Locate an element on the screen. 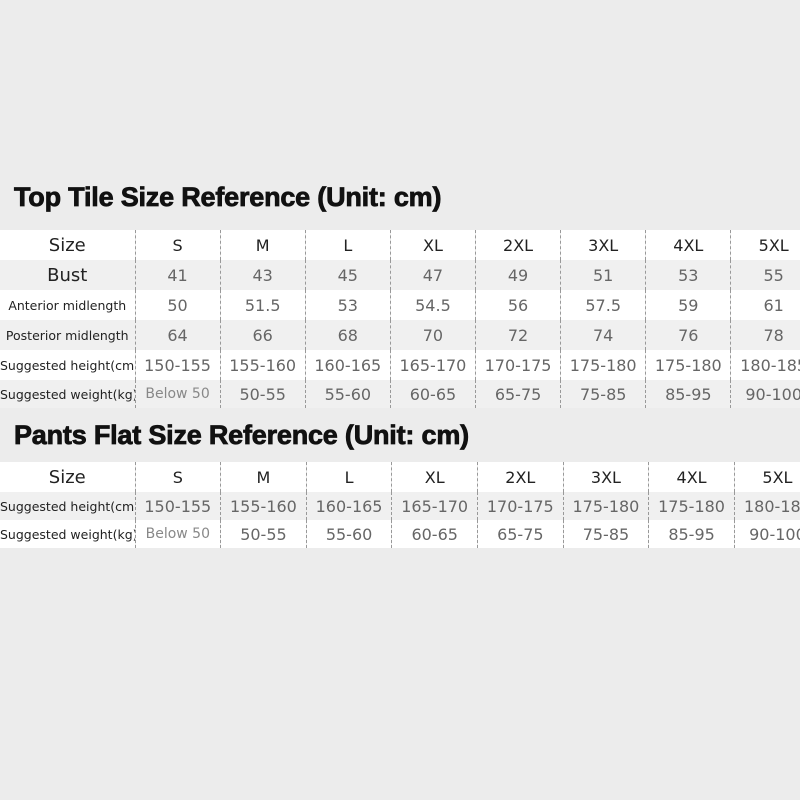  table-cell: 76 is located at coordinates (688, 335).